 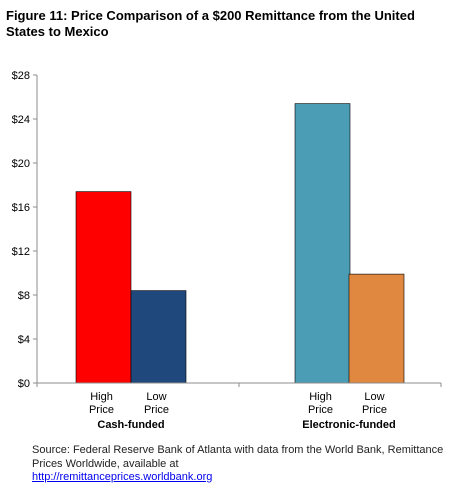 What do you see at coordinates (21, 76) in the screenshot?
I see `y-tick-label: $28` at bounding box center [21, 76].